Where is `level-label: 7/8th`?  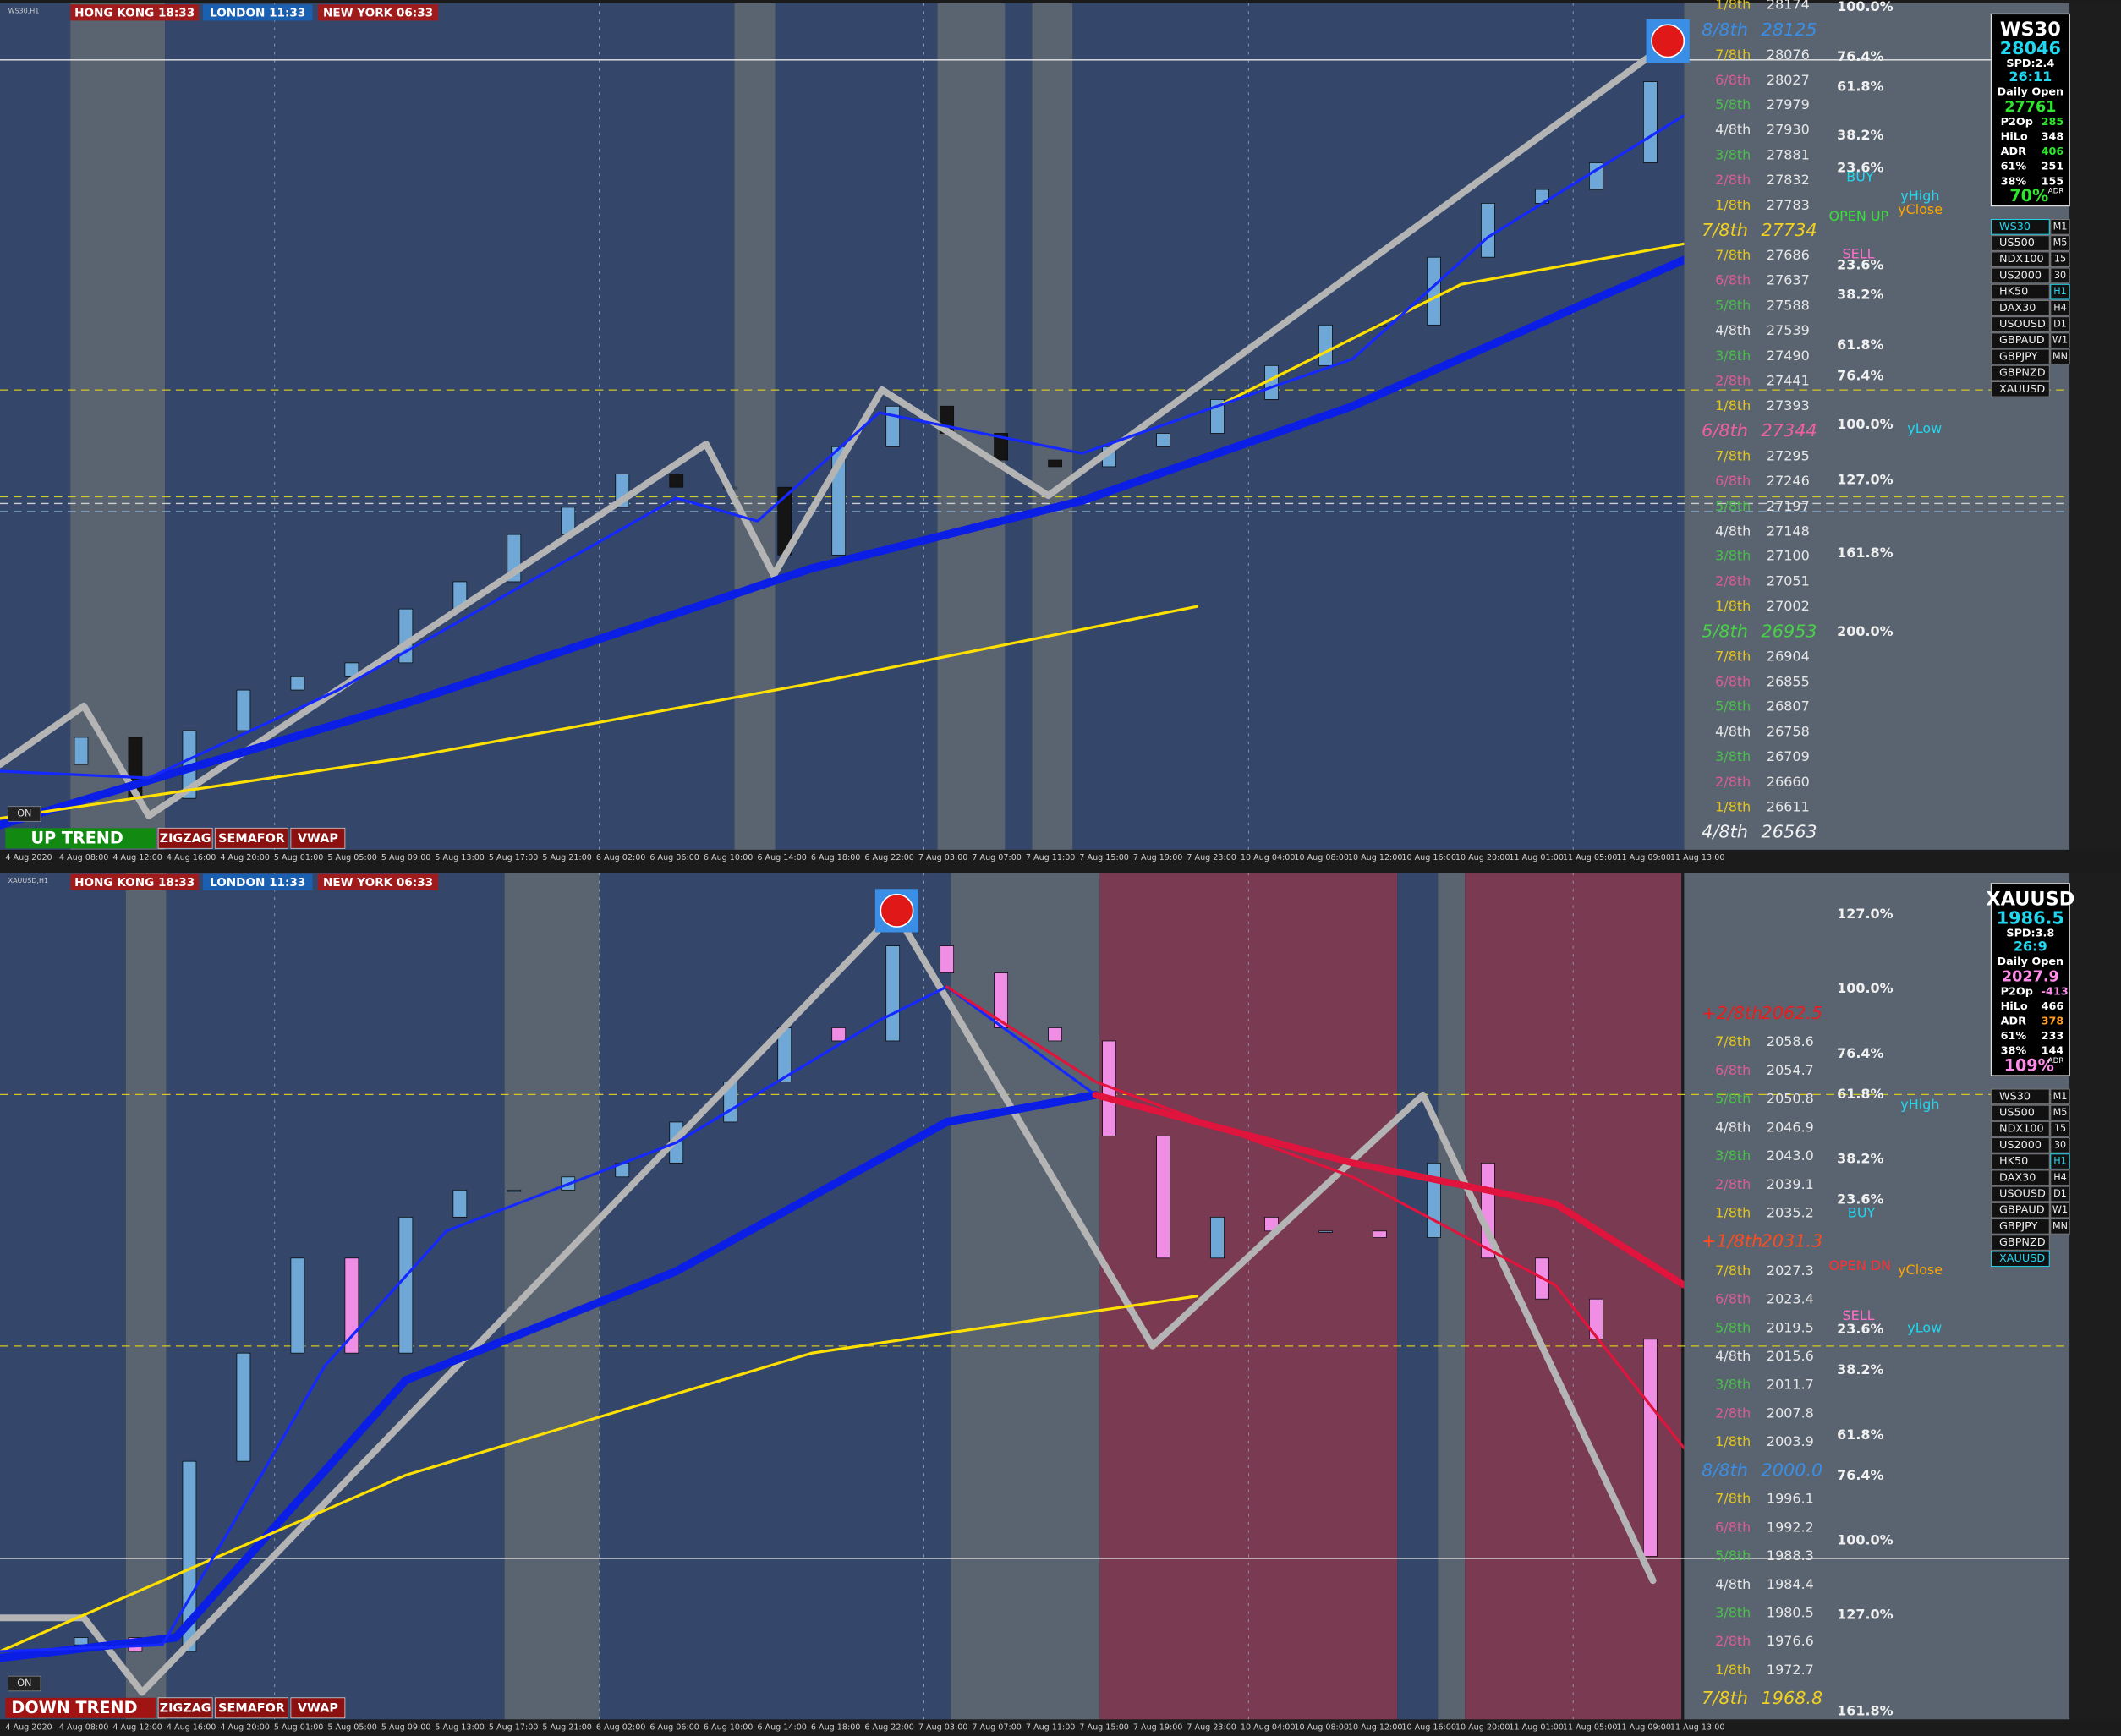 level-label: 7/8th is located at coordinates (1733, 1499).